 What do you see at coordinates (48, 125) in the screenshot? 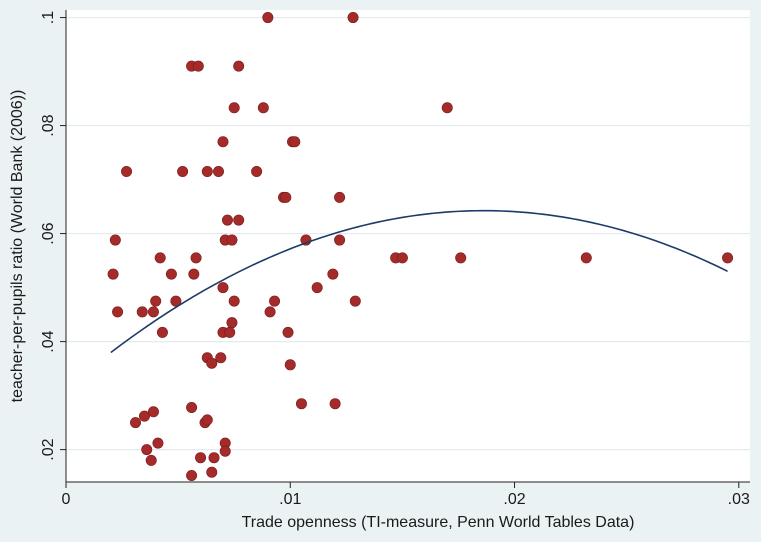
I see `y-tick-label: .08` at bounding box center [48, 125].